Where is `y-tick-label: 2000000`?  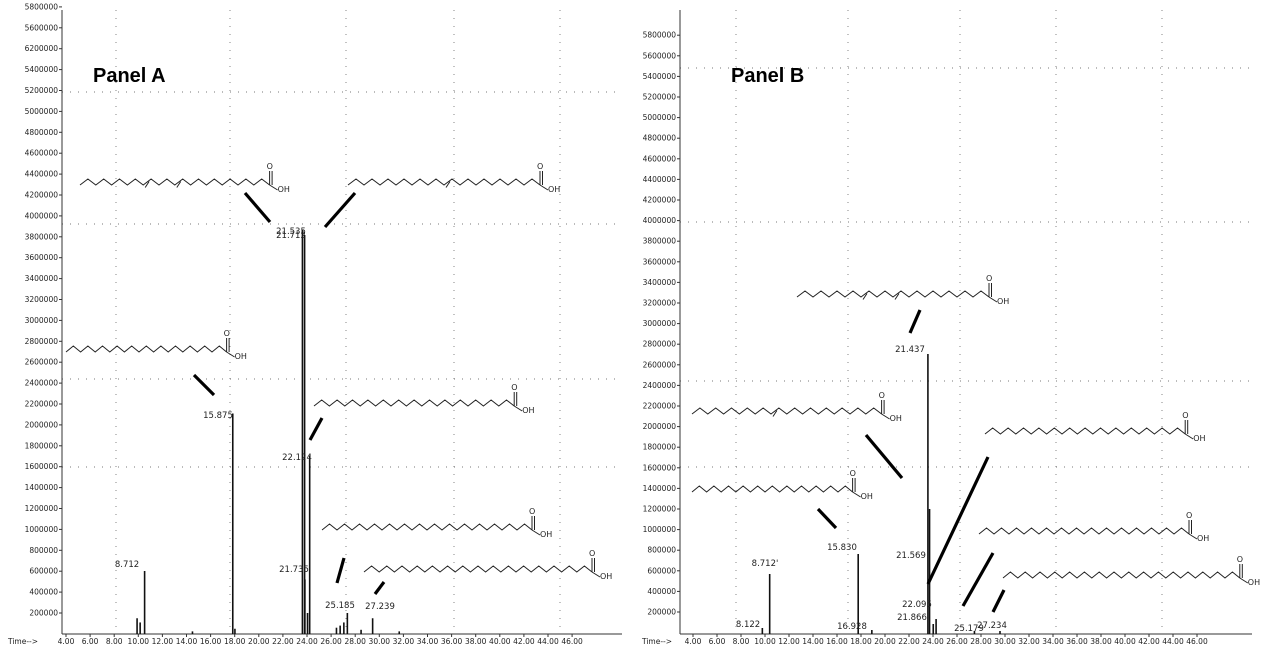 y-tick-label: 2000000 is located at coordinates (660, 426).